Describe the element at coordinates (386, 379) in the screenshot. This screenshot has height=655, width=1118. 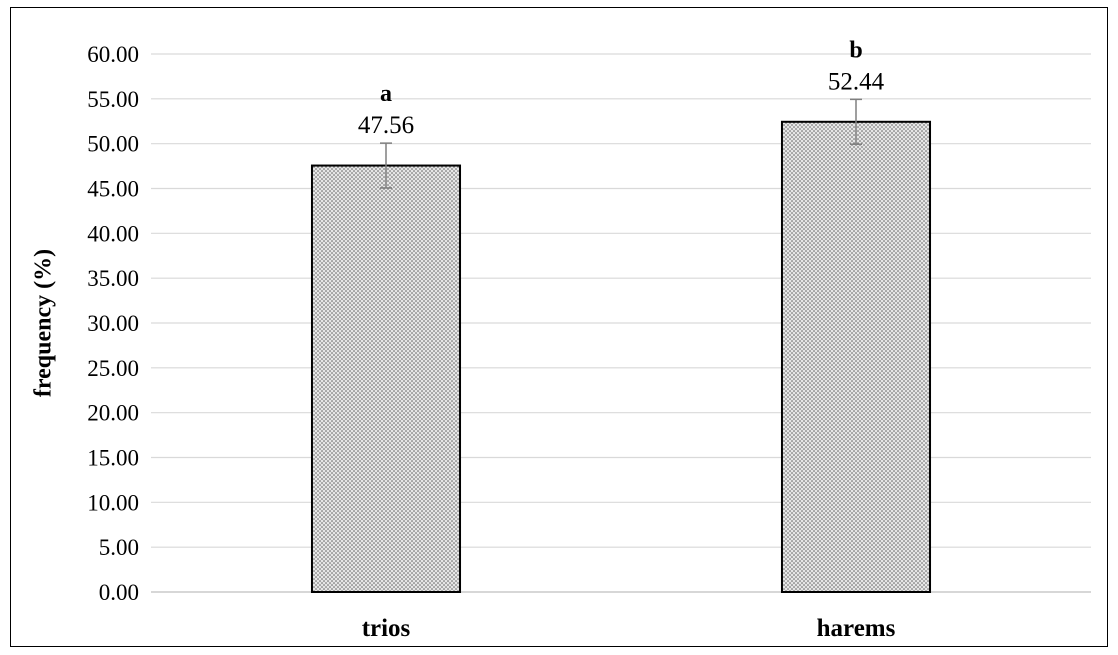
I see `bar-trios` at that location.